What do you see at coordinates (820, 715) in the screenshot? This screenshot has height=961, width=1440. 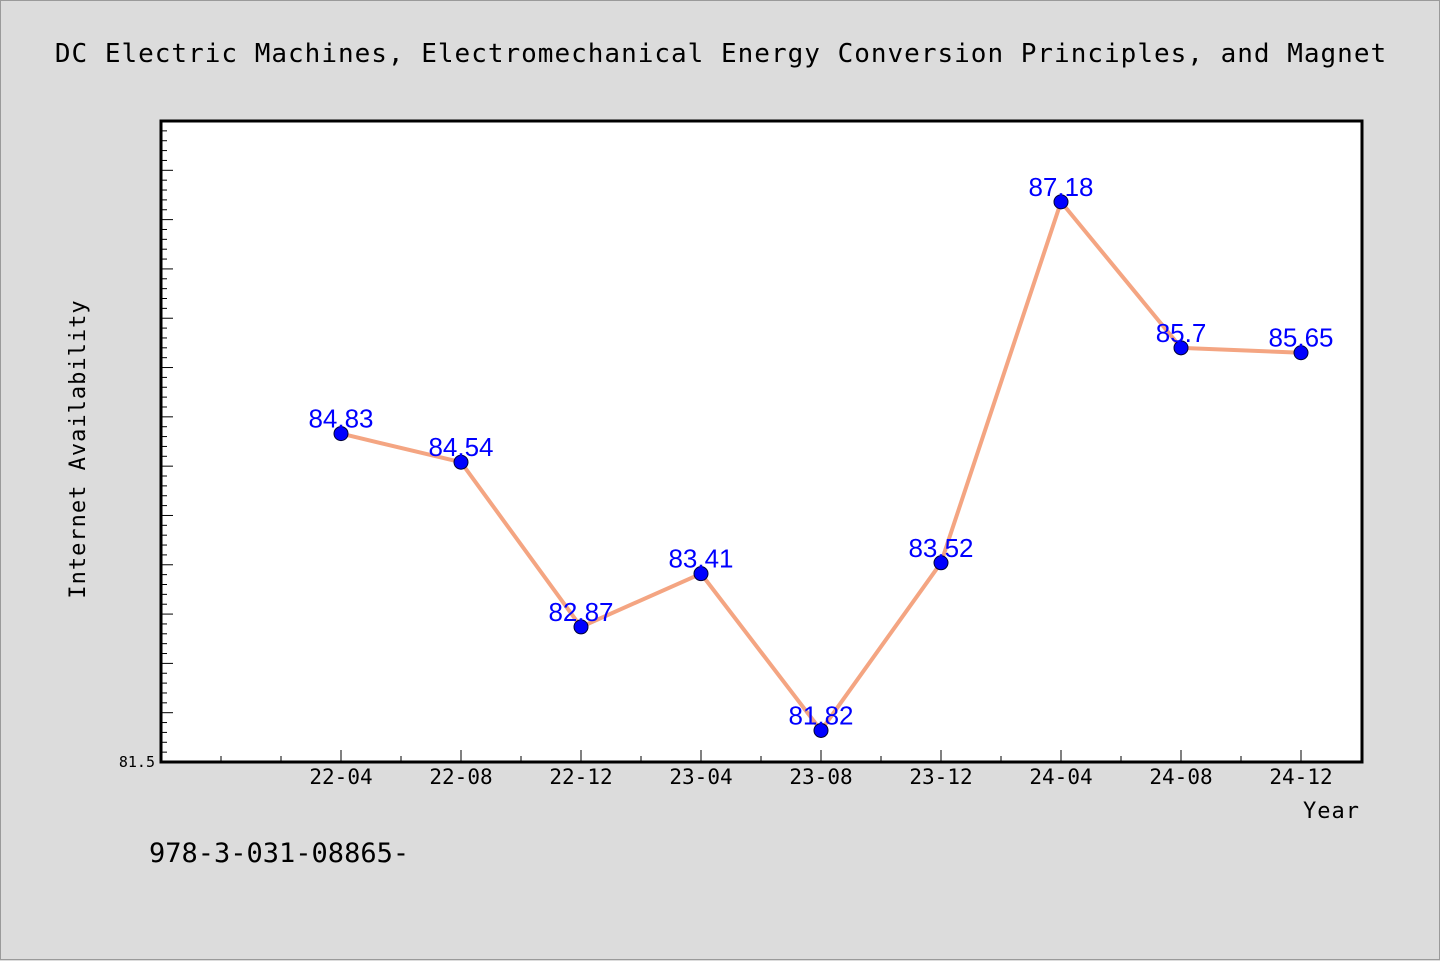 I see `data-label: 81.82` at bounding box center [820, 715].